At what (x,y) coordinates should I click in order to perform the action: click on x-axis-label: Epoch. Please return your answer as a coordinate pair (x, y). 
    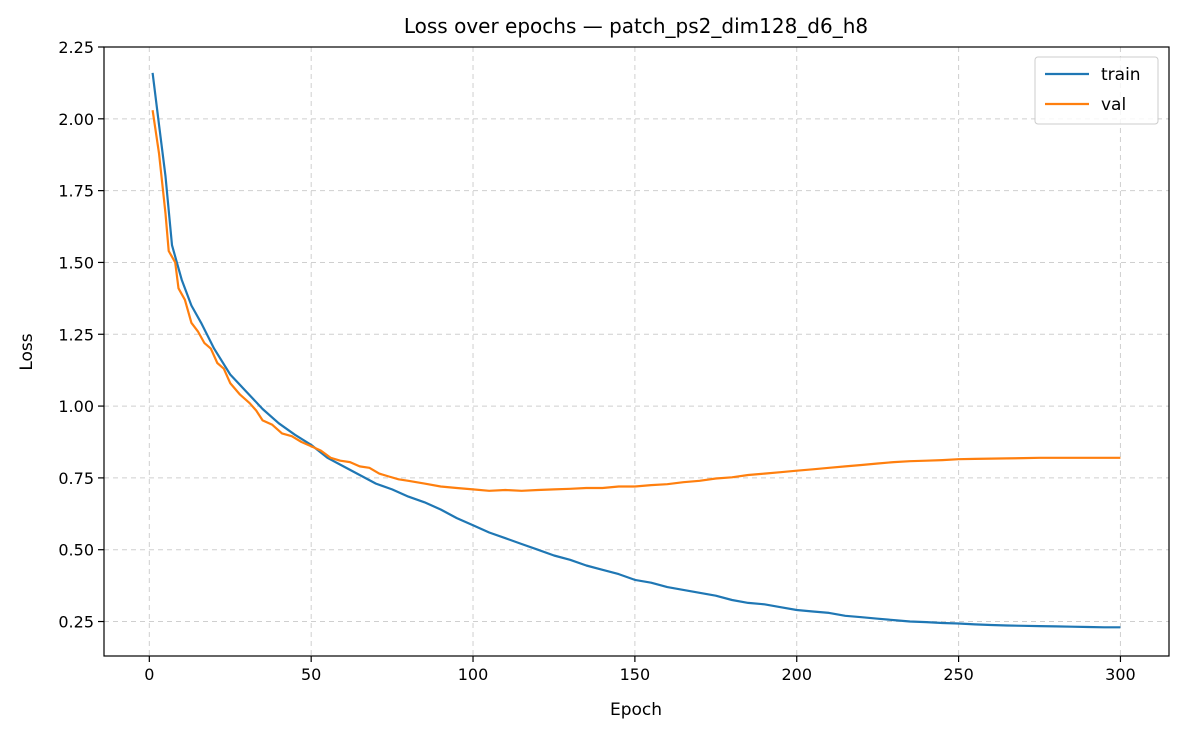
    Looking at the image, I should click on (636, 710).